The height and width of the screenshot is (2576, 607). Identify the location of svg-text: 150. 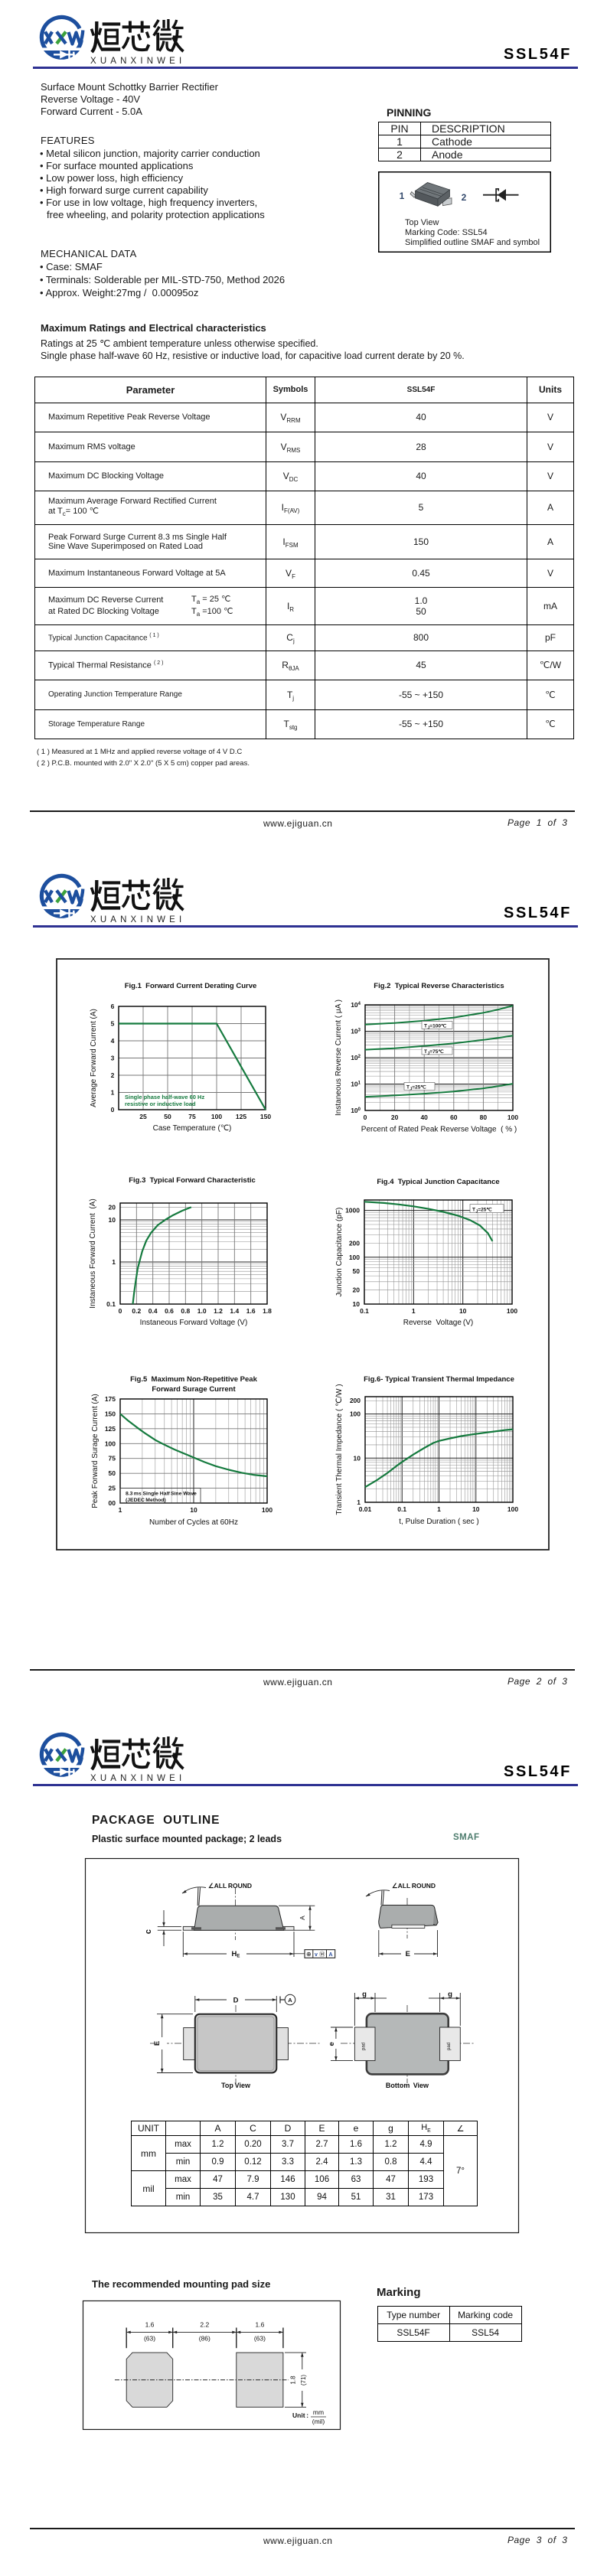
(110, 1413).